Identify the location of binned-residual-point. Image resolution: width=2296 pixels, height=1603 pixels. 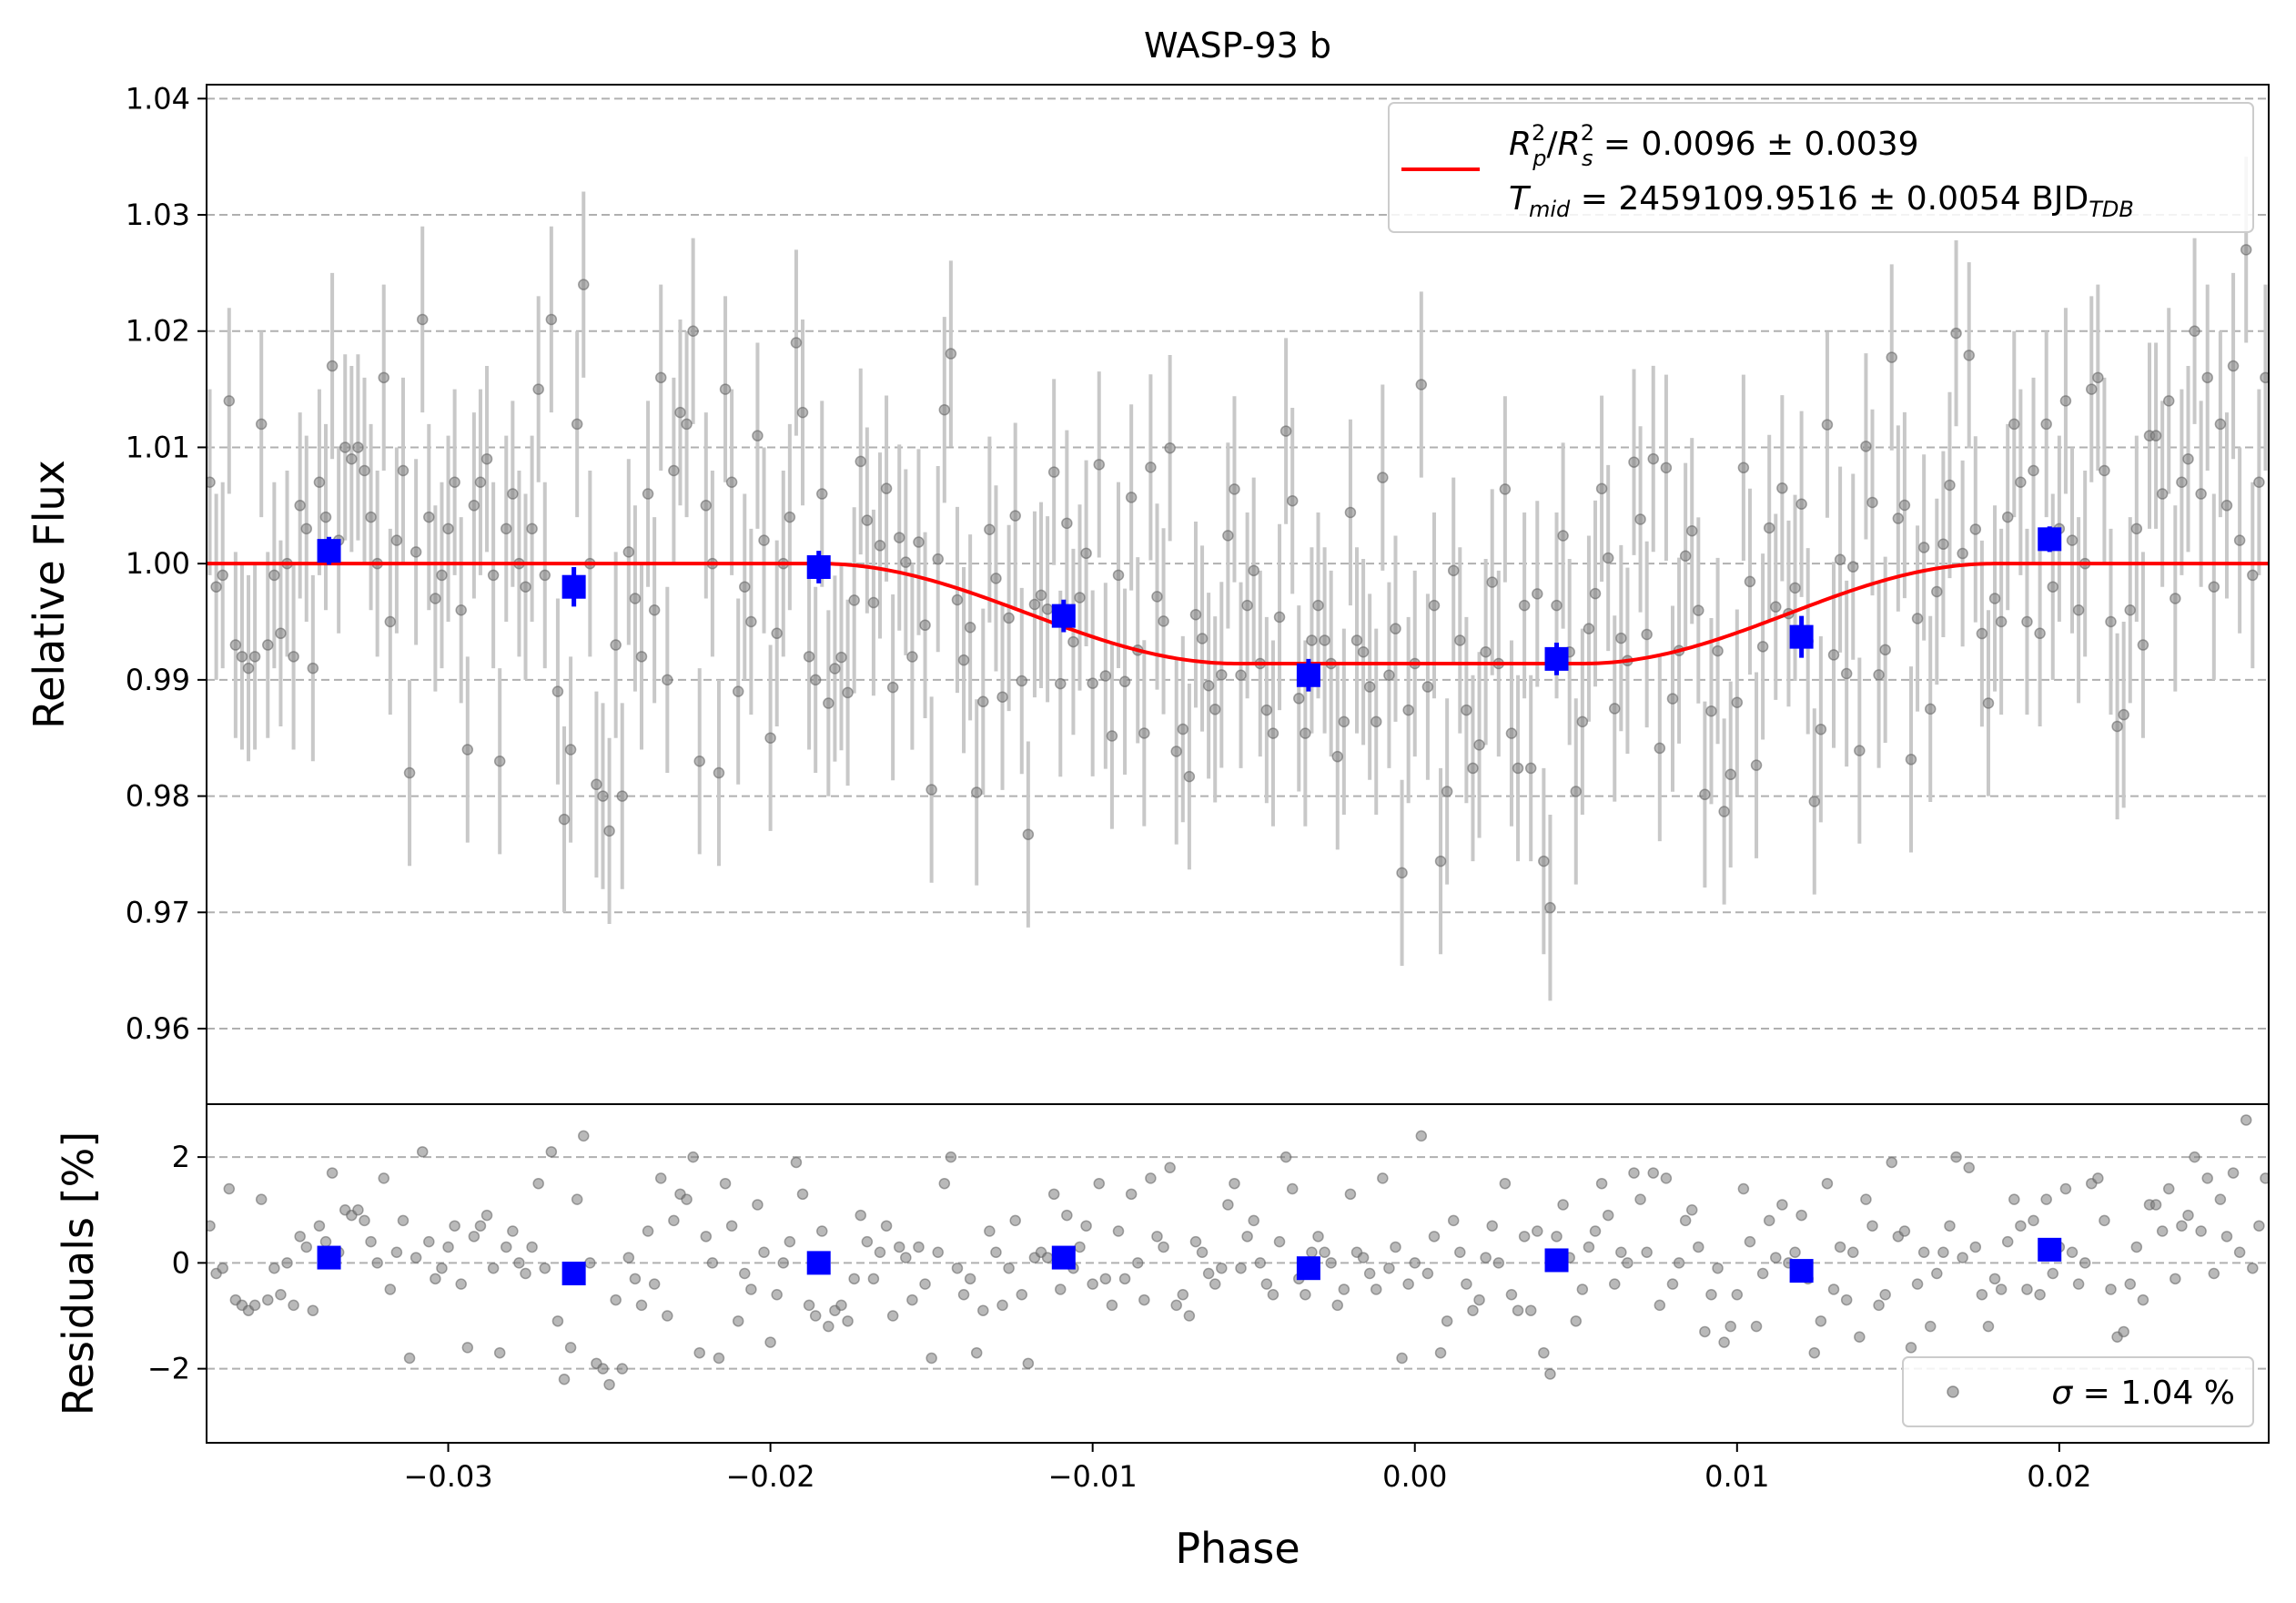
(1557, 1260).